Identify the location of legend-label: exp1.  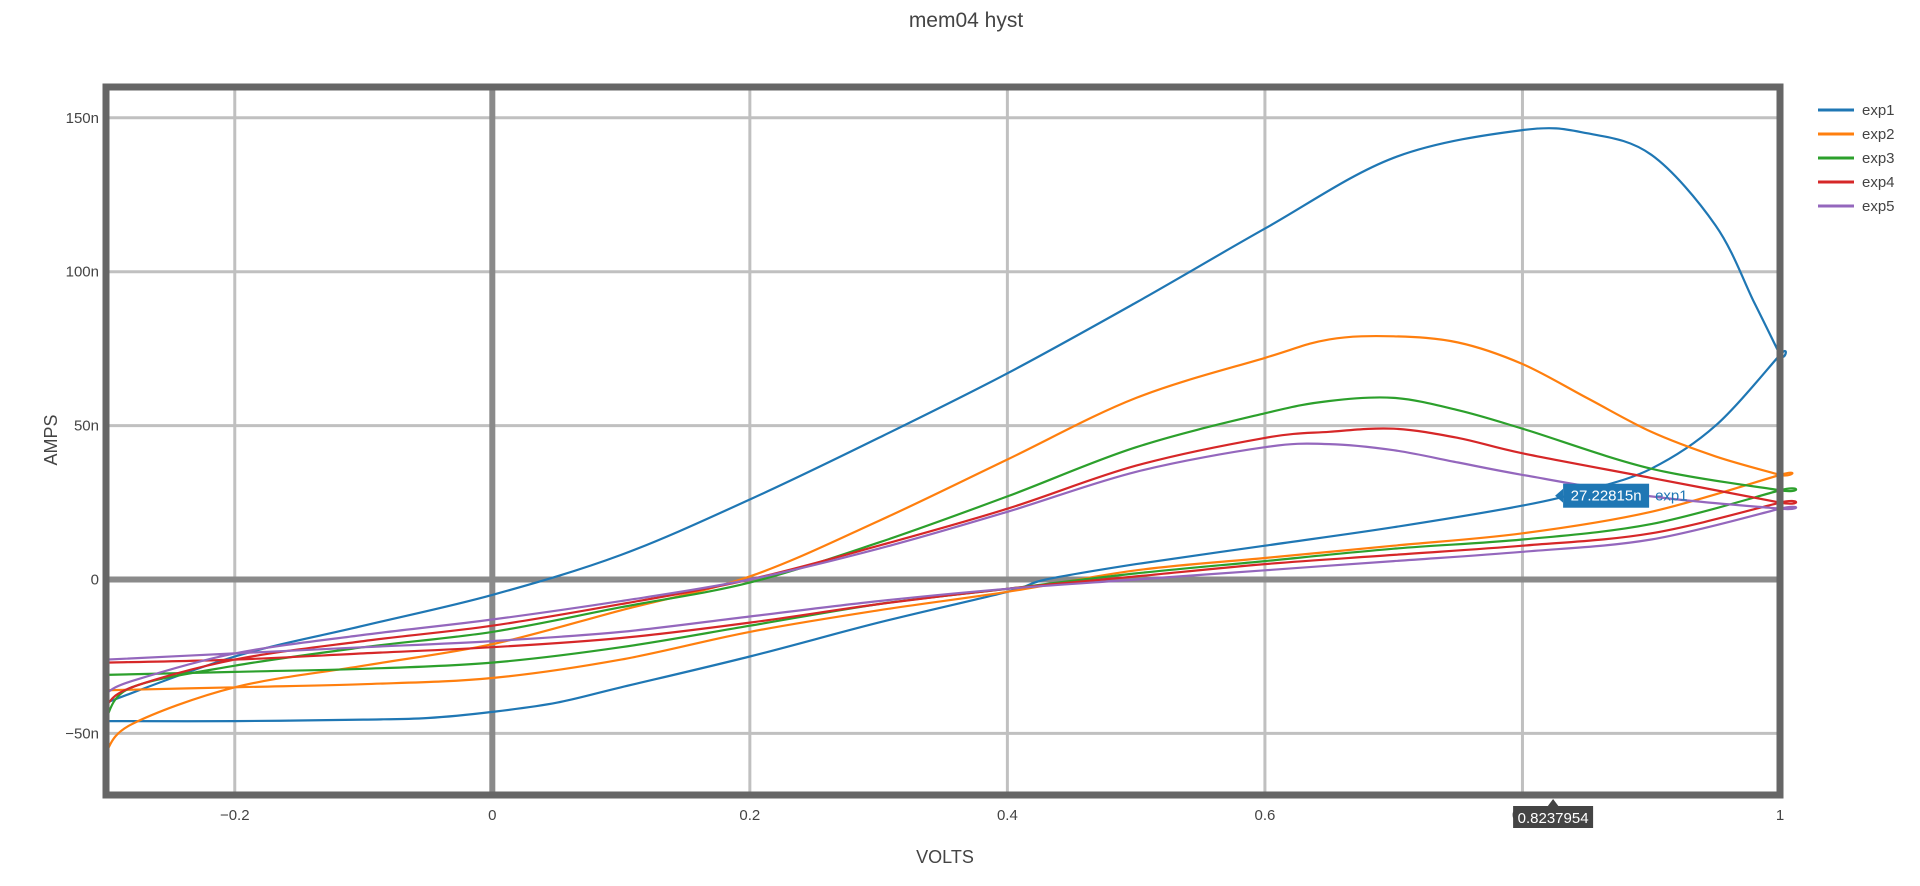
(1878, 110).